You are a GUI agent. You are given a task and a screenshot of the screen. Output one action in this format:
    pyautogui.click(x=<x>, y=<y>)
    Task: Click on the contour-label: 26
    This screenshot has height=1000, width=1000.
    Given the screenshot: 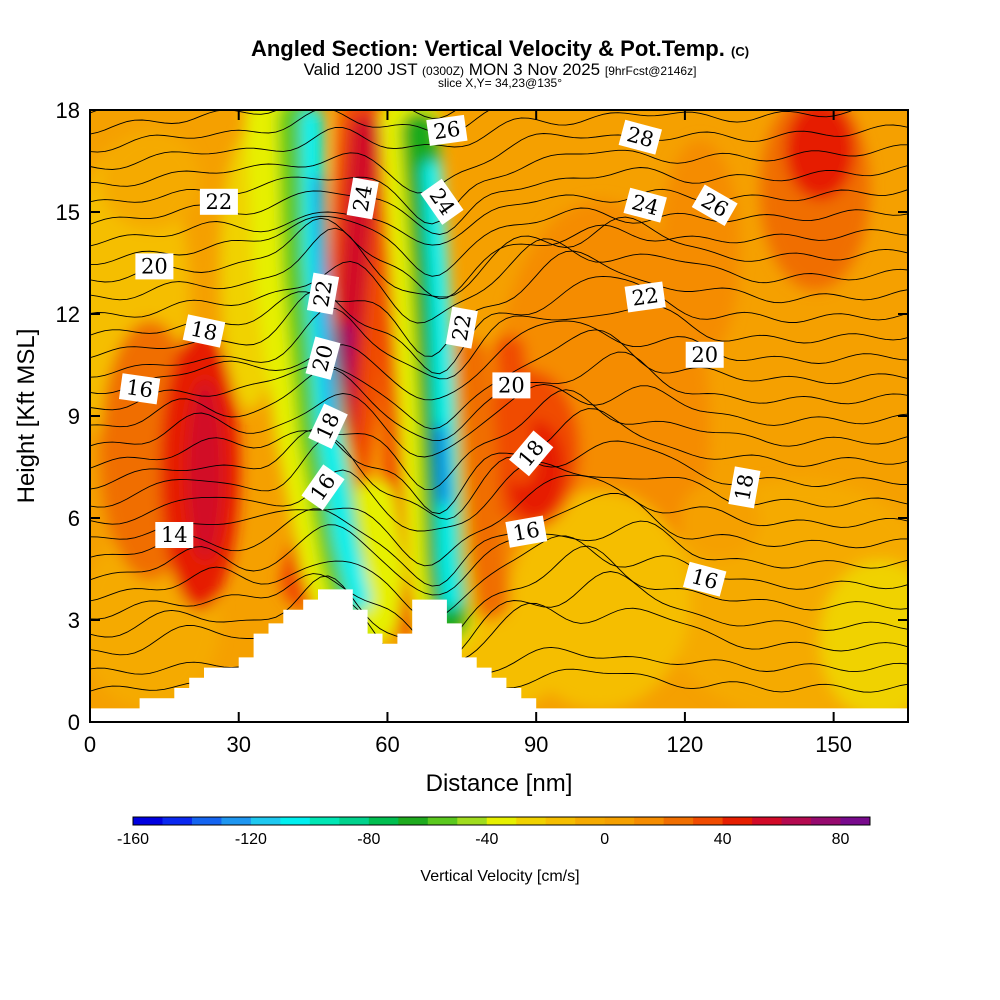 What is the action you would take?
    pyautogui.click(x=447, y=130)
    